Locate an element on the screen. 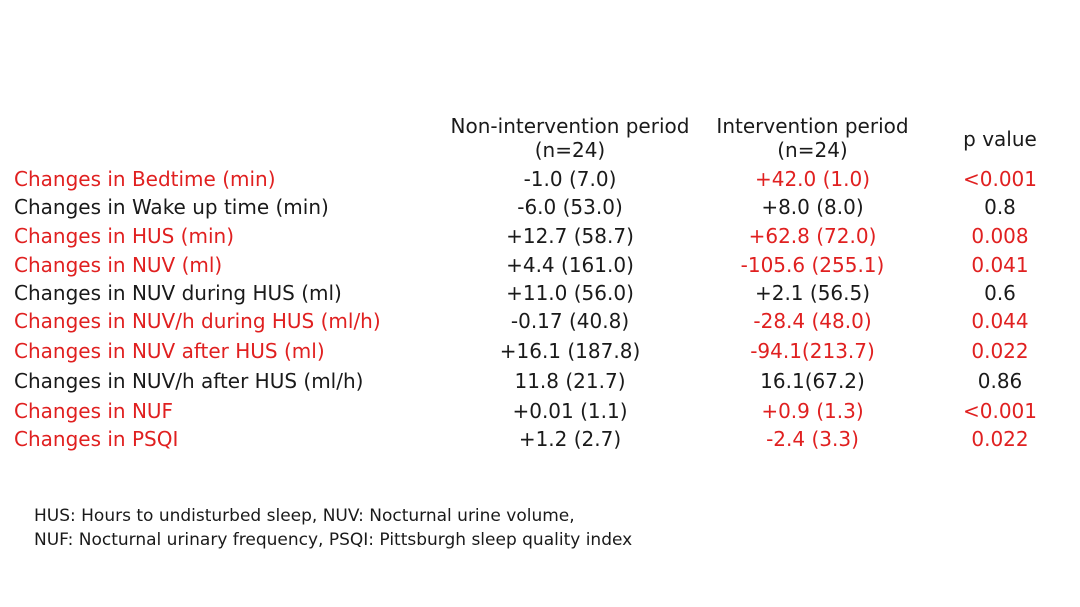 The image size is (1080, 607). p-value-cell: 0.008 is located at coordinates (1000, 236).